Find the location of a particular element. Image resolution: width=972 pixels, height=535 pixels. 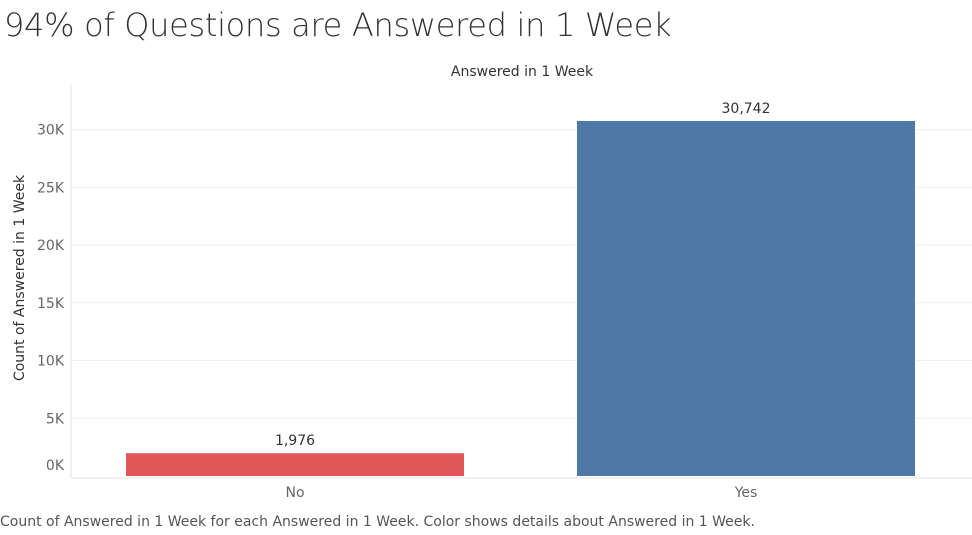

y-tick-label: 0K is located at coordinates (55, 466).